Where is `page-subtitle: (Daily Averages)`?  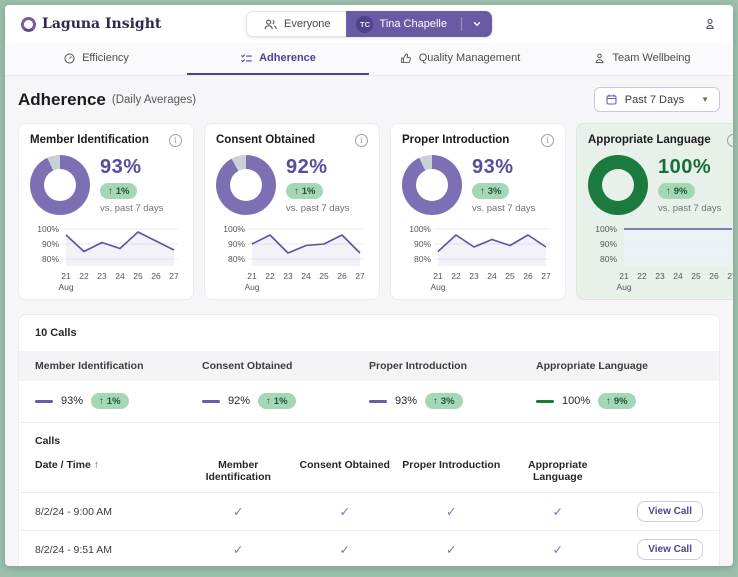 page-subtitle: (Daily Averages) is located at coordinates (154, 99).